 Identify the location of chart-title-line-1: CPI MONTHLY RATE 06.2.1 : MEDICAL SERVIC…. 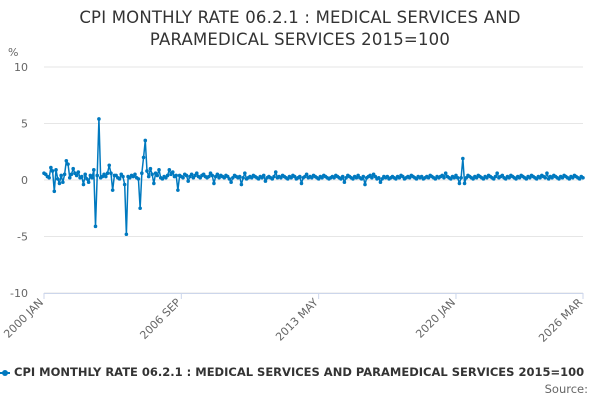
(300, 17).